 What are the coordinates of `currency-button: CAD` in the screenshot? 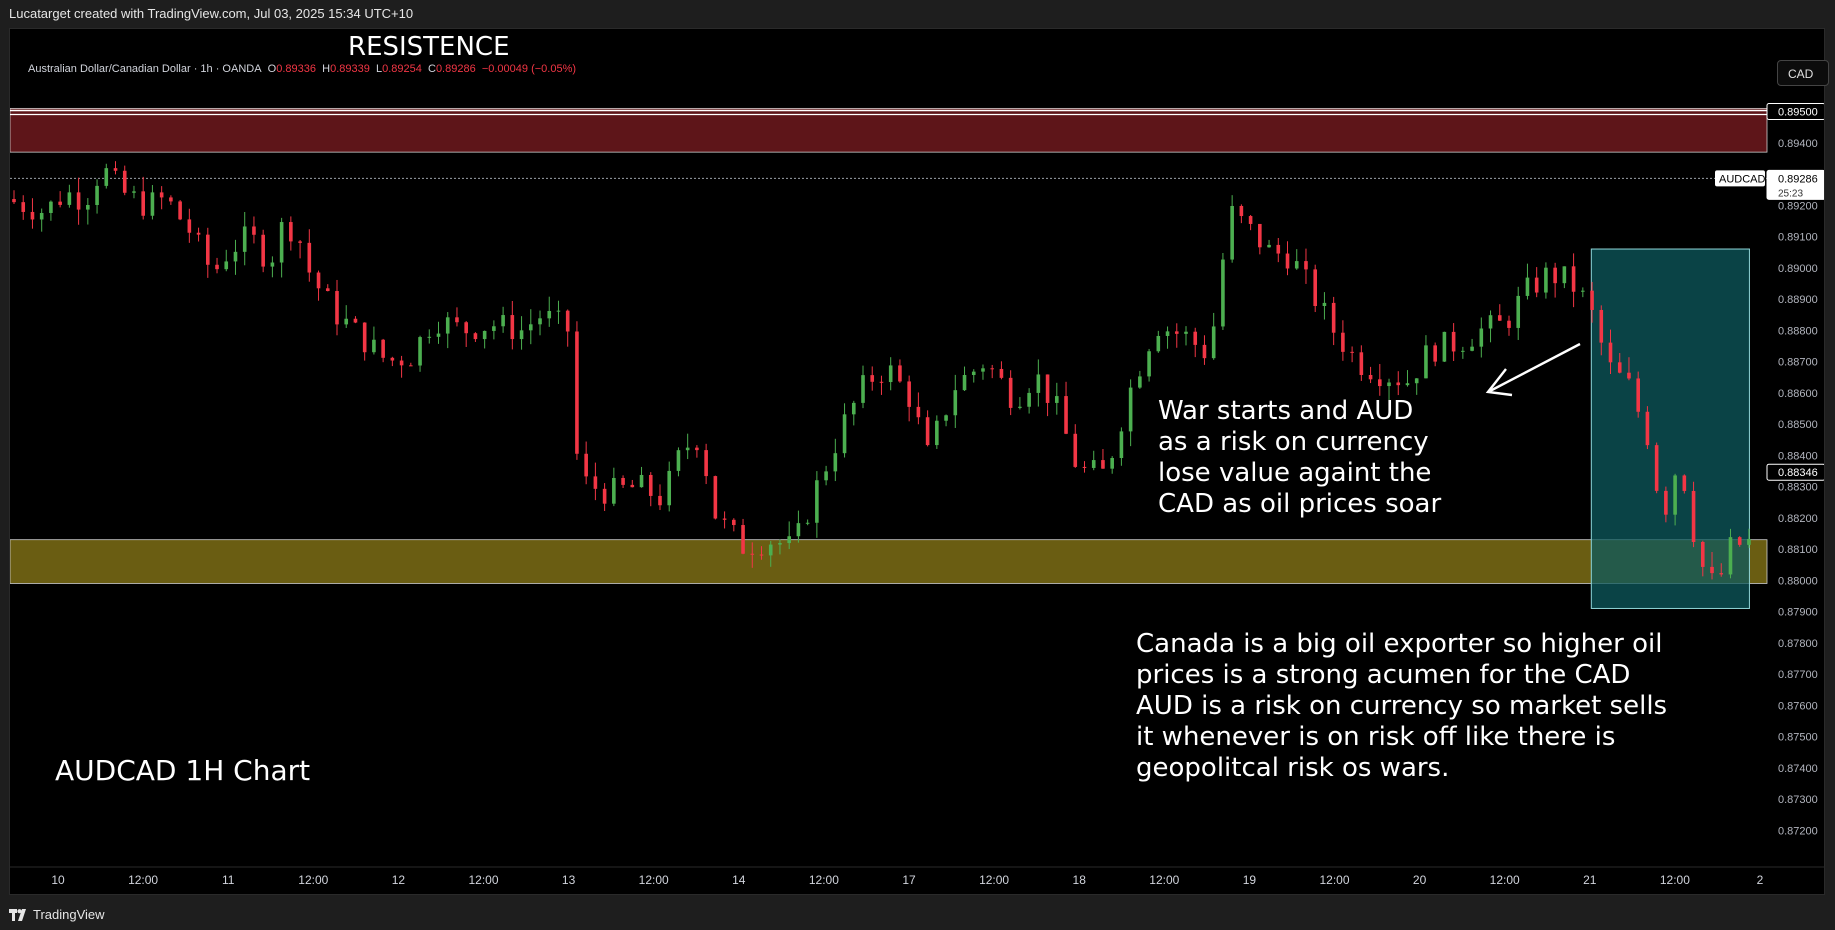 It's located at (1803, 73).